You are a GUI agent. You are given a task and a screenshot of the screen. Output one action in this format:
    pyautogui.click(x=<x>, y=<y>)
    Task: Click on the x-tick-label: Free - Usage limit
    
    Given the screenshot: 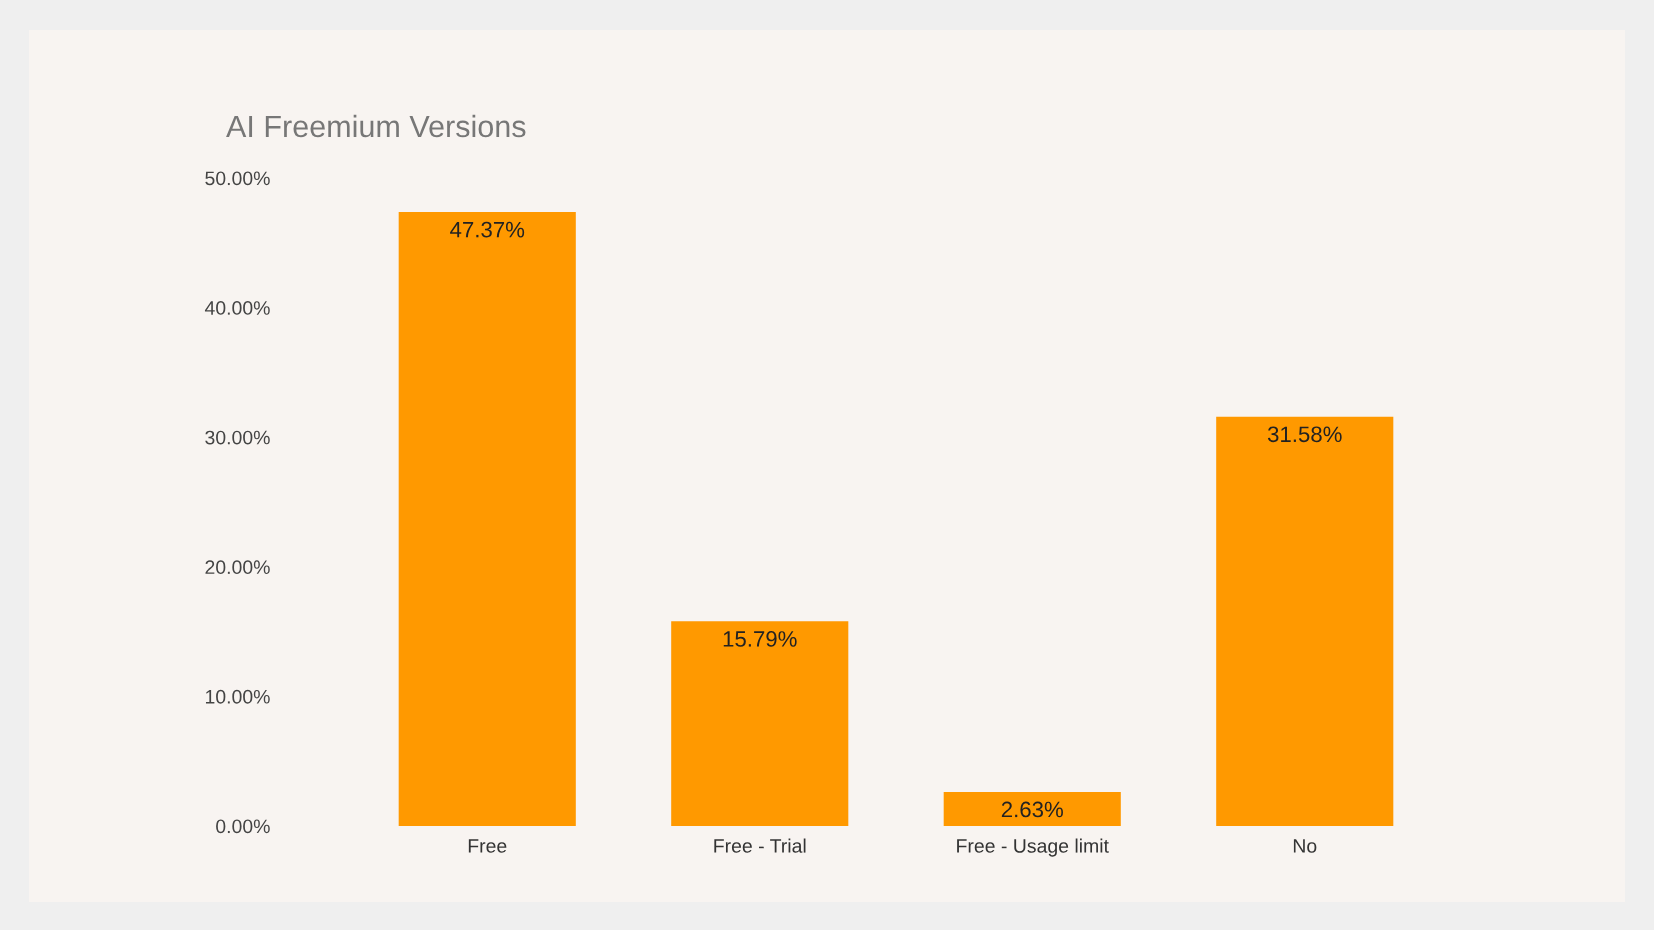 What is the action you would take?
    pyautogui.click(x=1033, y=847)
    